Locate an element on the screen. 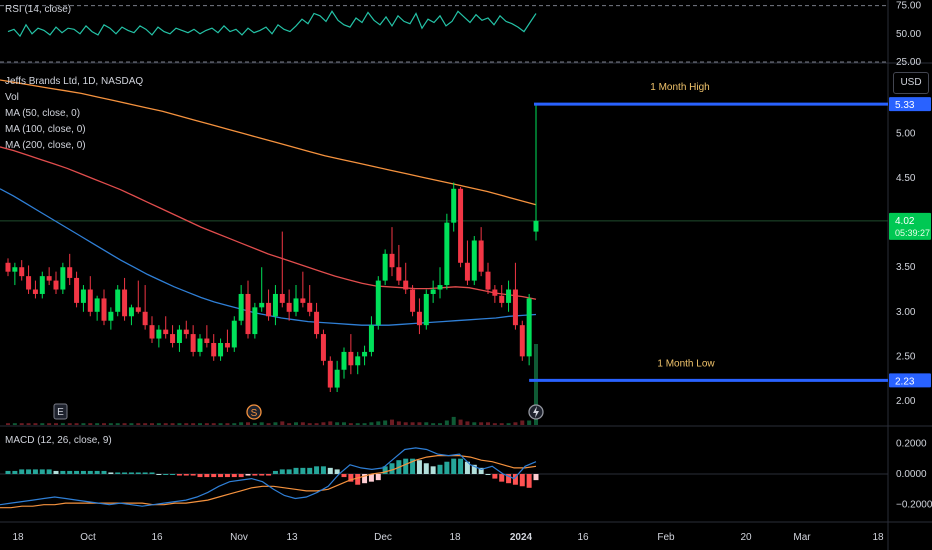  currency-button: USD is located at coordinates (911, 83).